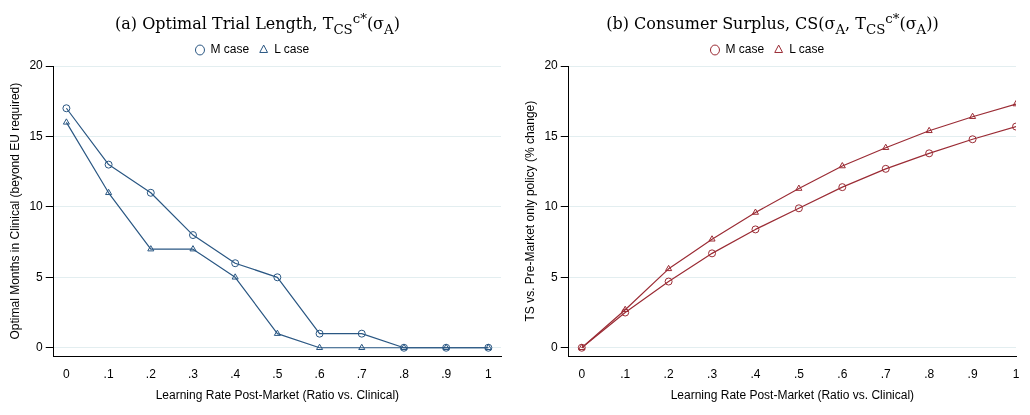 The height and width of the screenshot is (415, 1030). I want to click on chart-title: (b) Consumer Surplus, CS(σ$_{A}$, T$_{CS}$$^{c*}$(σ$_{A}$)), so click(772, 23).